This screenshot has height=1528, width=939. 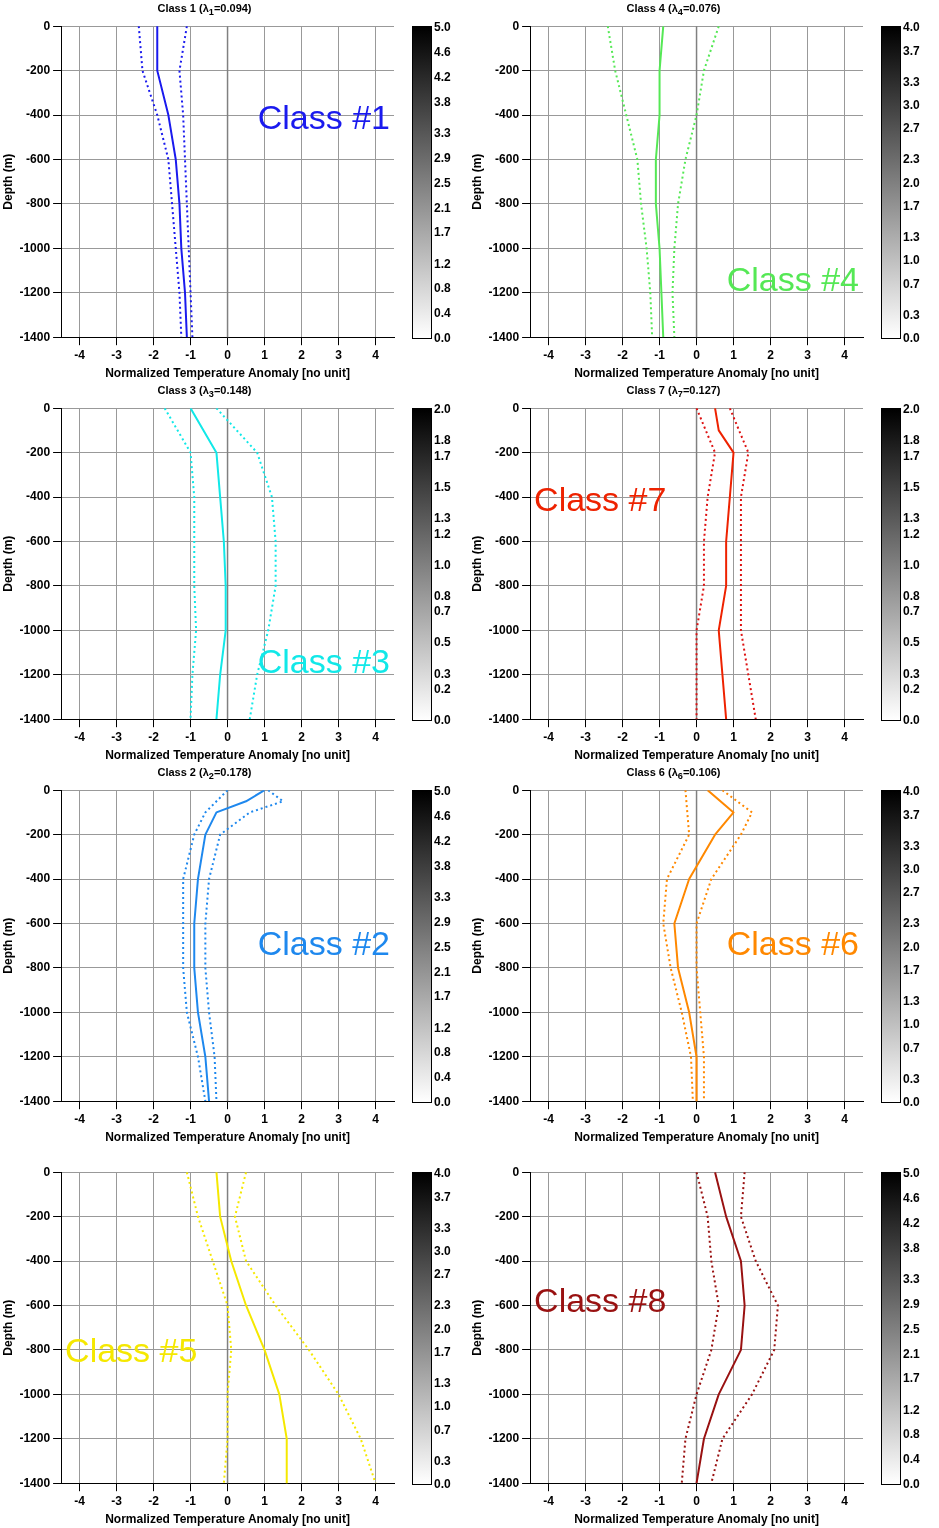 I want to click on series-label: Class #6, so click(x=792, y=943).